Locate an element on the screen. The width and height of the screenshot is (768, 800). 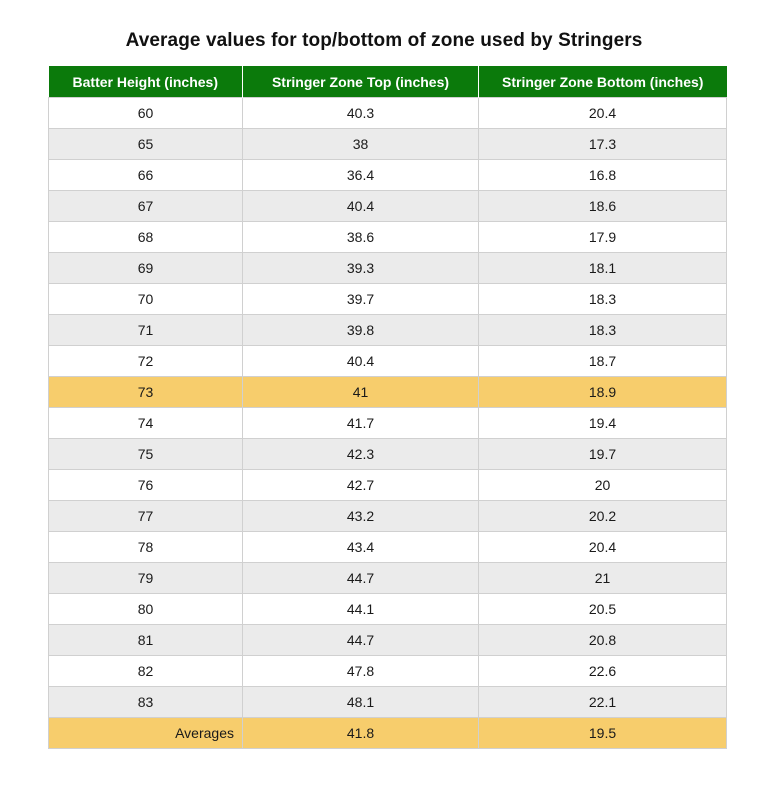
cell-batter-height: 76 is located at coordinates (145, 485).